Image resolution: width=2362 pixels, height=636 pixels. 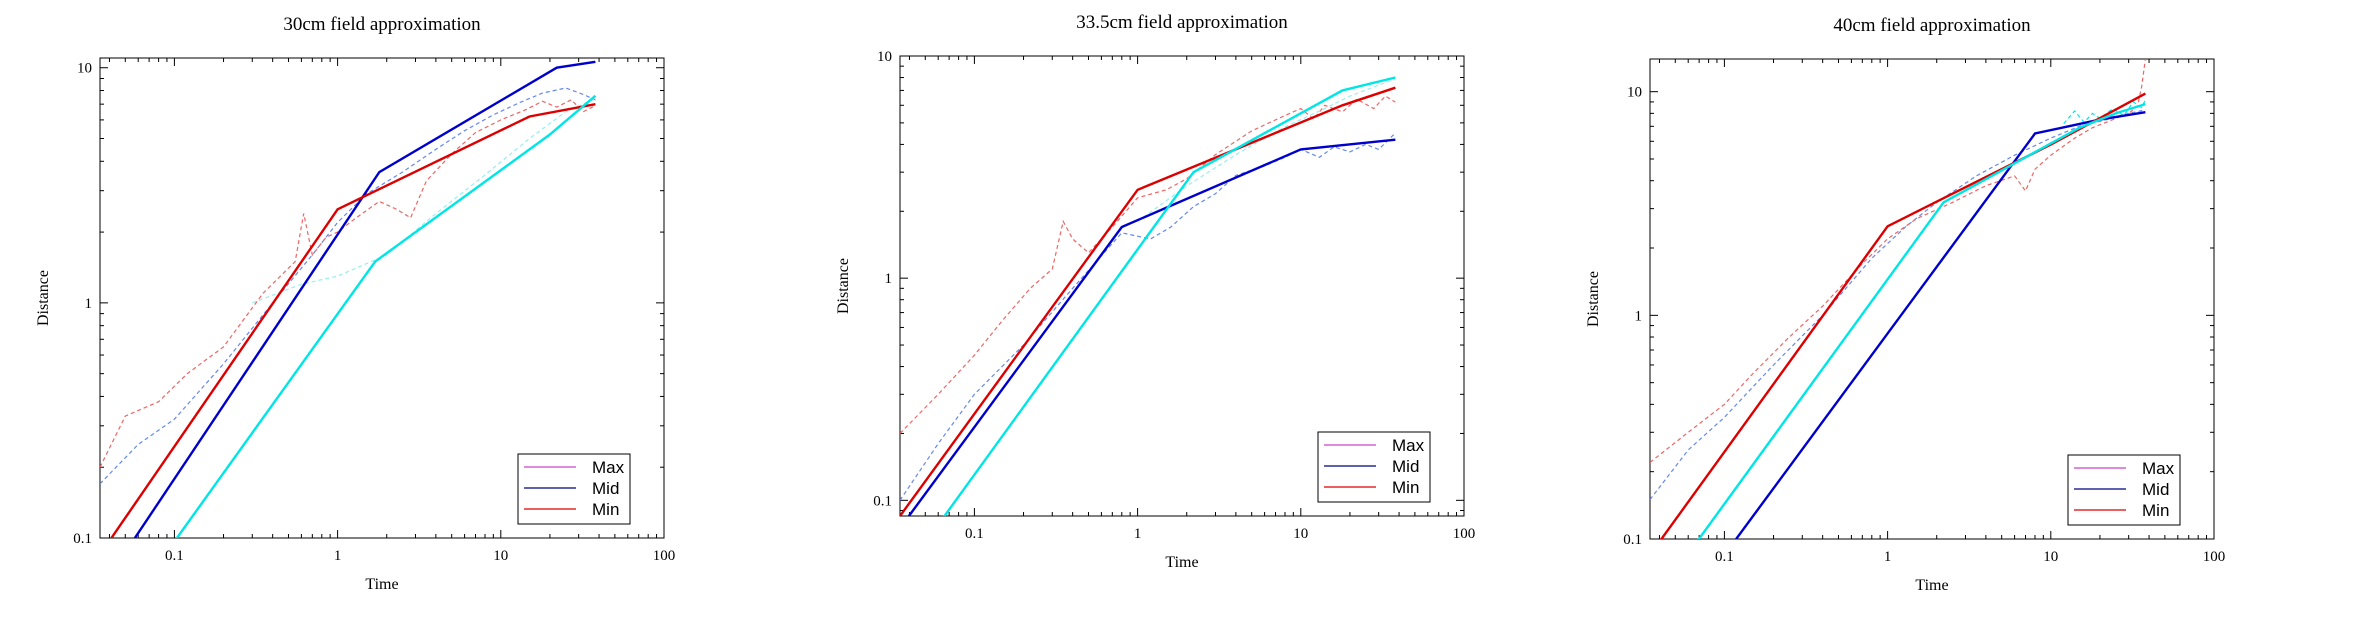 I want to click on chart-title: 40cm field approximation, so click(x=1932, y=25).